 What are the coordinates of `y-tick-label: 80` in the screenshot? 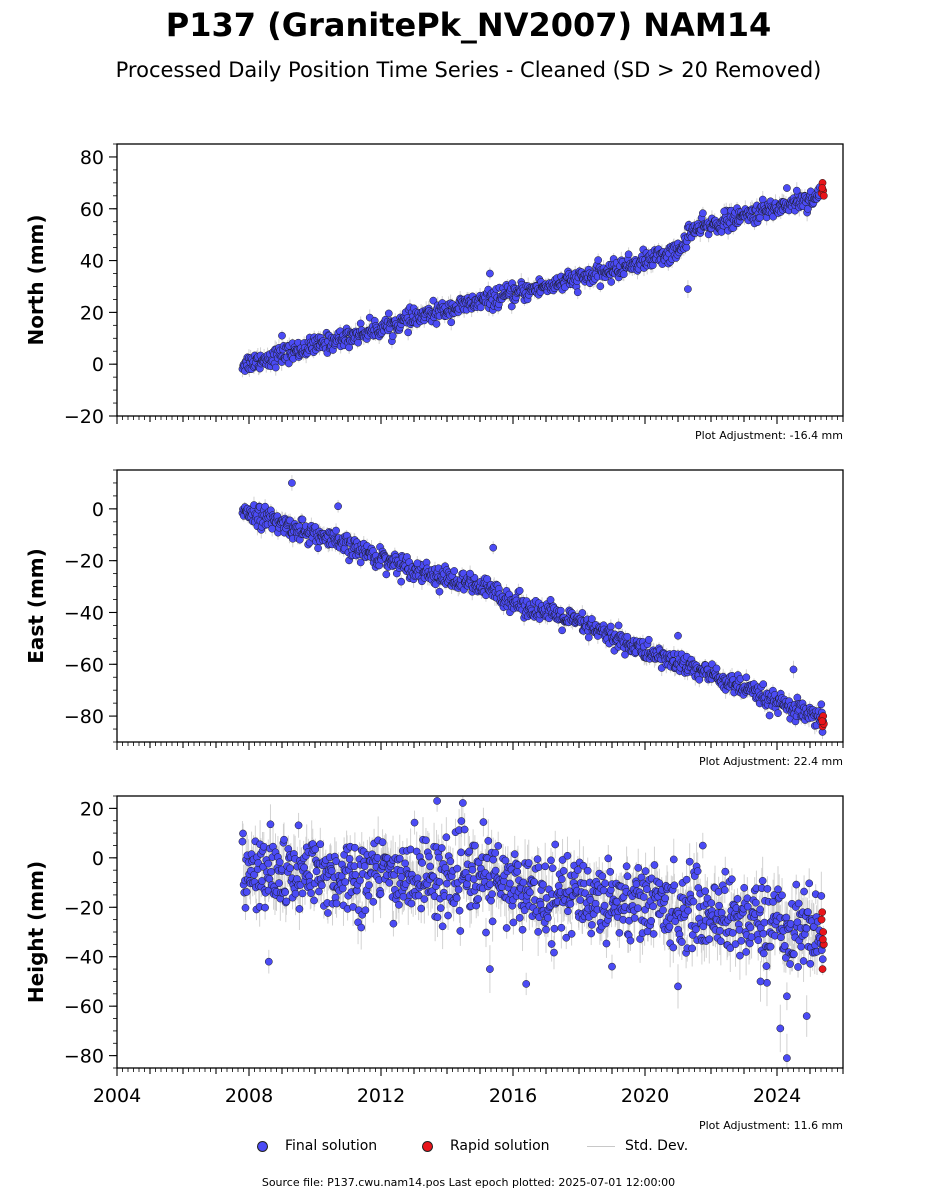 It's located at (92, 158).